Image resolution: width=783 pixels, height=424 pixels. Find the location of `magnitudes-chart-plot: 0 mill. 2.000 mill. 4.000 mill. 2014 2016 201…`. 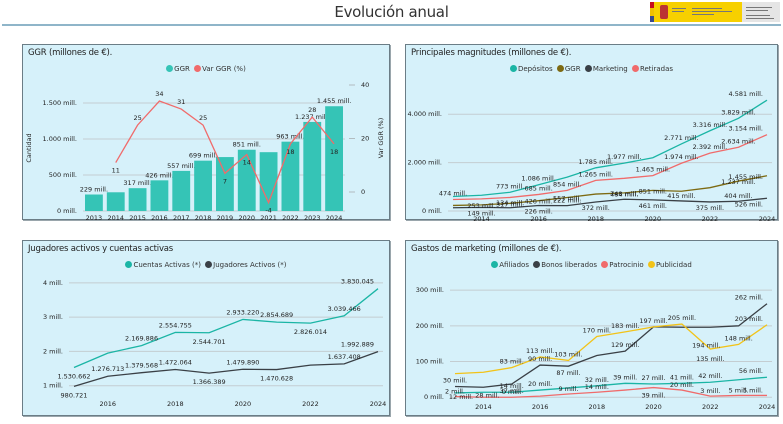

magnitudes-chart-plot: 0 mill. 2.000 mill. 4.000 mill. 2014 2016 201… is located at coordinates (592, 156).